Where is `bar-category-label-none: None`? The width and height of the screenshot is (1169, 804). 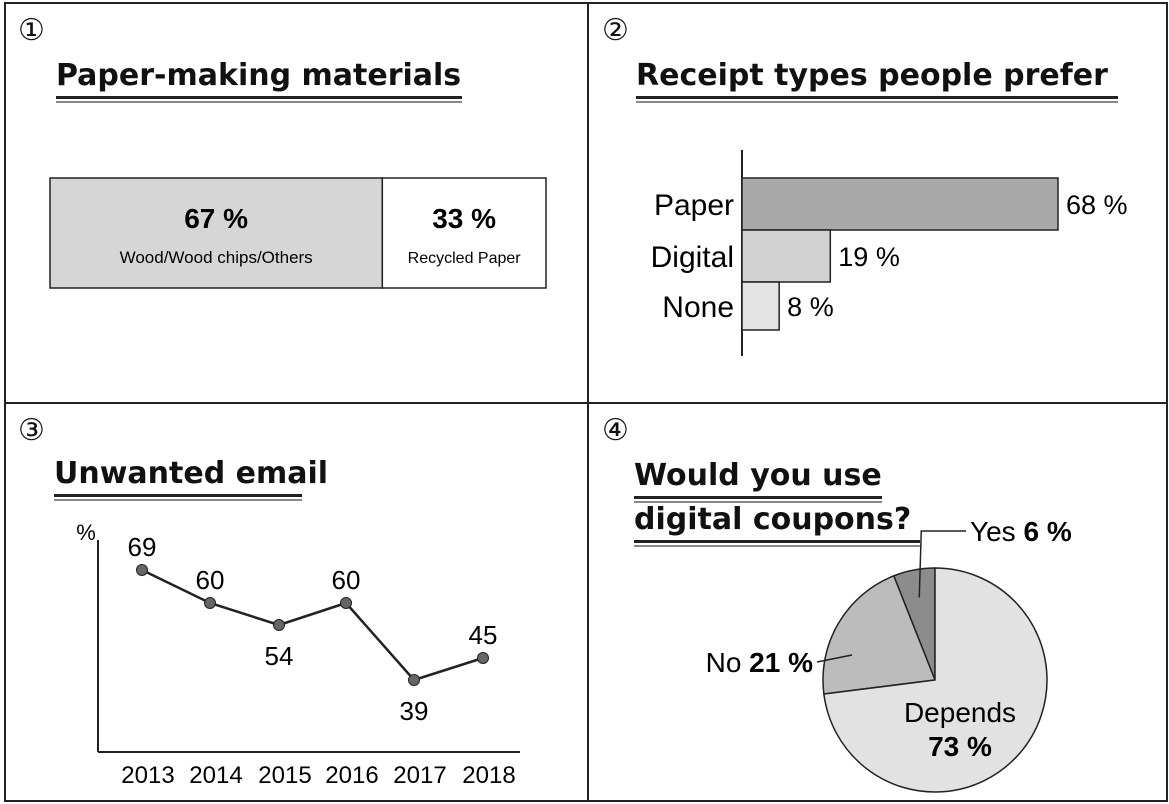
bar-category-label-none: None is located at coordinates (698, 307).